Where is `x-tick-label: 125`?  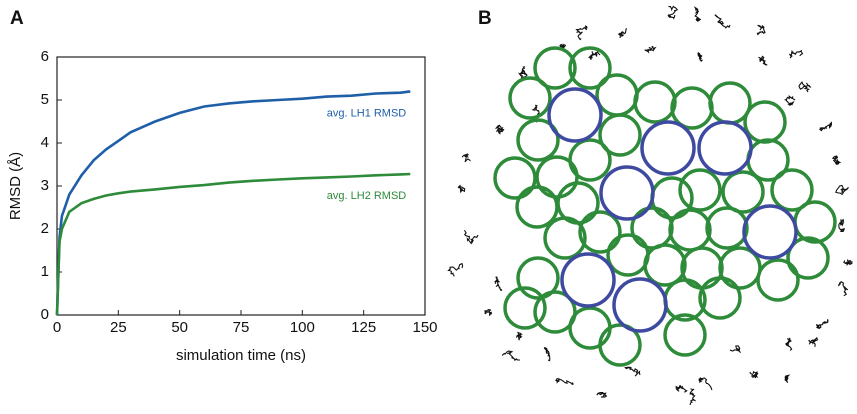
x-tick-label: 125 is located at coordinates (363, 327).